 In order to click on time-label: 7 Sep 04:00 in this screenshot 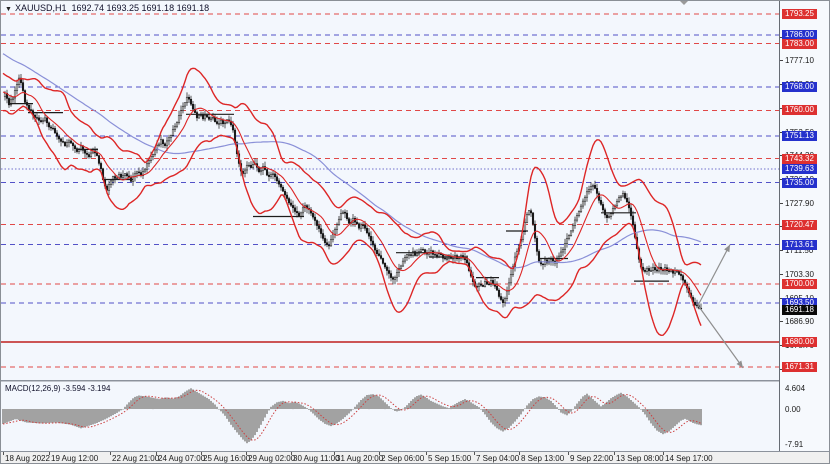, I will do `click(498, 458)`.